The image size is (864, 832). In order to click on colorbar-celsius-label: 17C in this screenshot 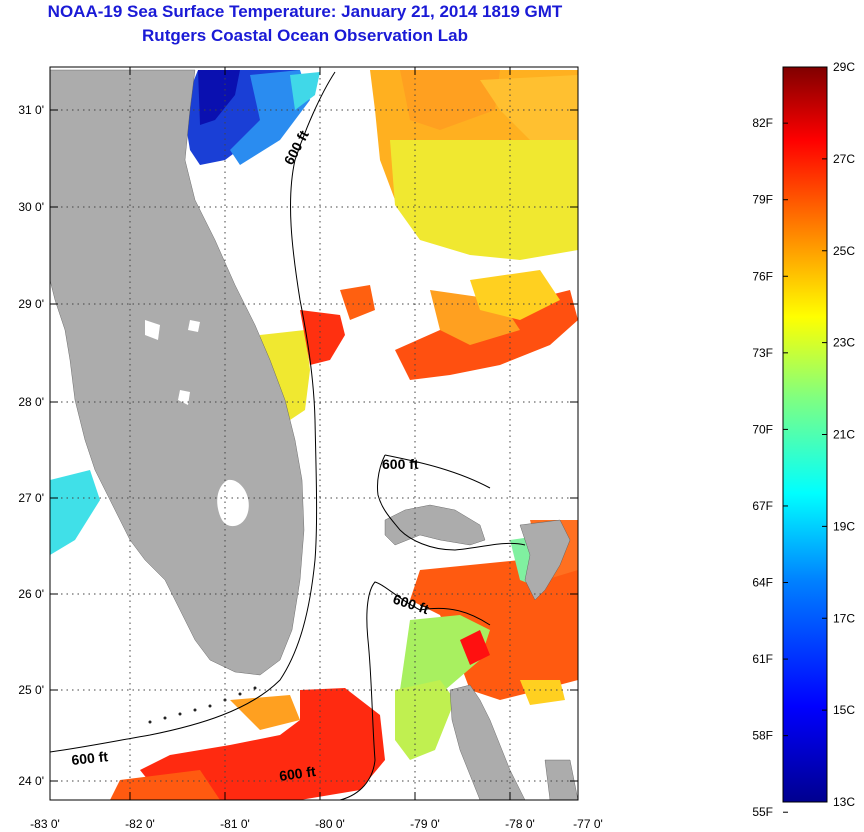, I will do `click(844, 618)`.